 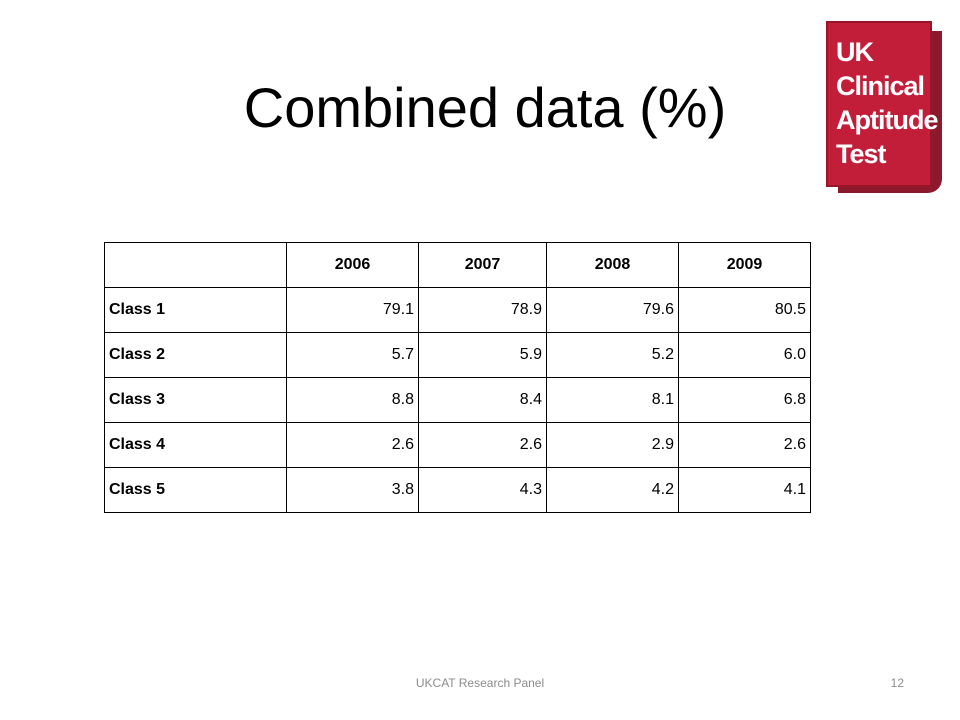 I want to click on row-label: Class 3, so click(x=195, y=400).